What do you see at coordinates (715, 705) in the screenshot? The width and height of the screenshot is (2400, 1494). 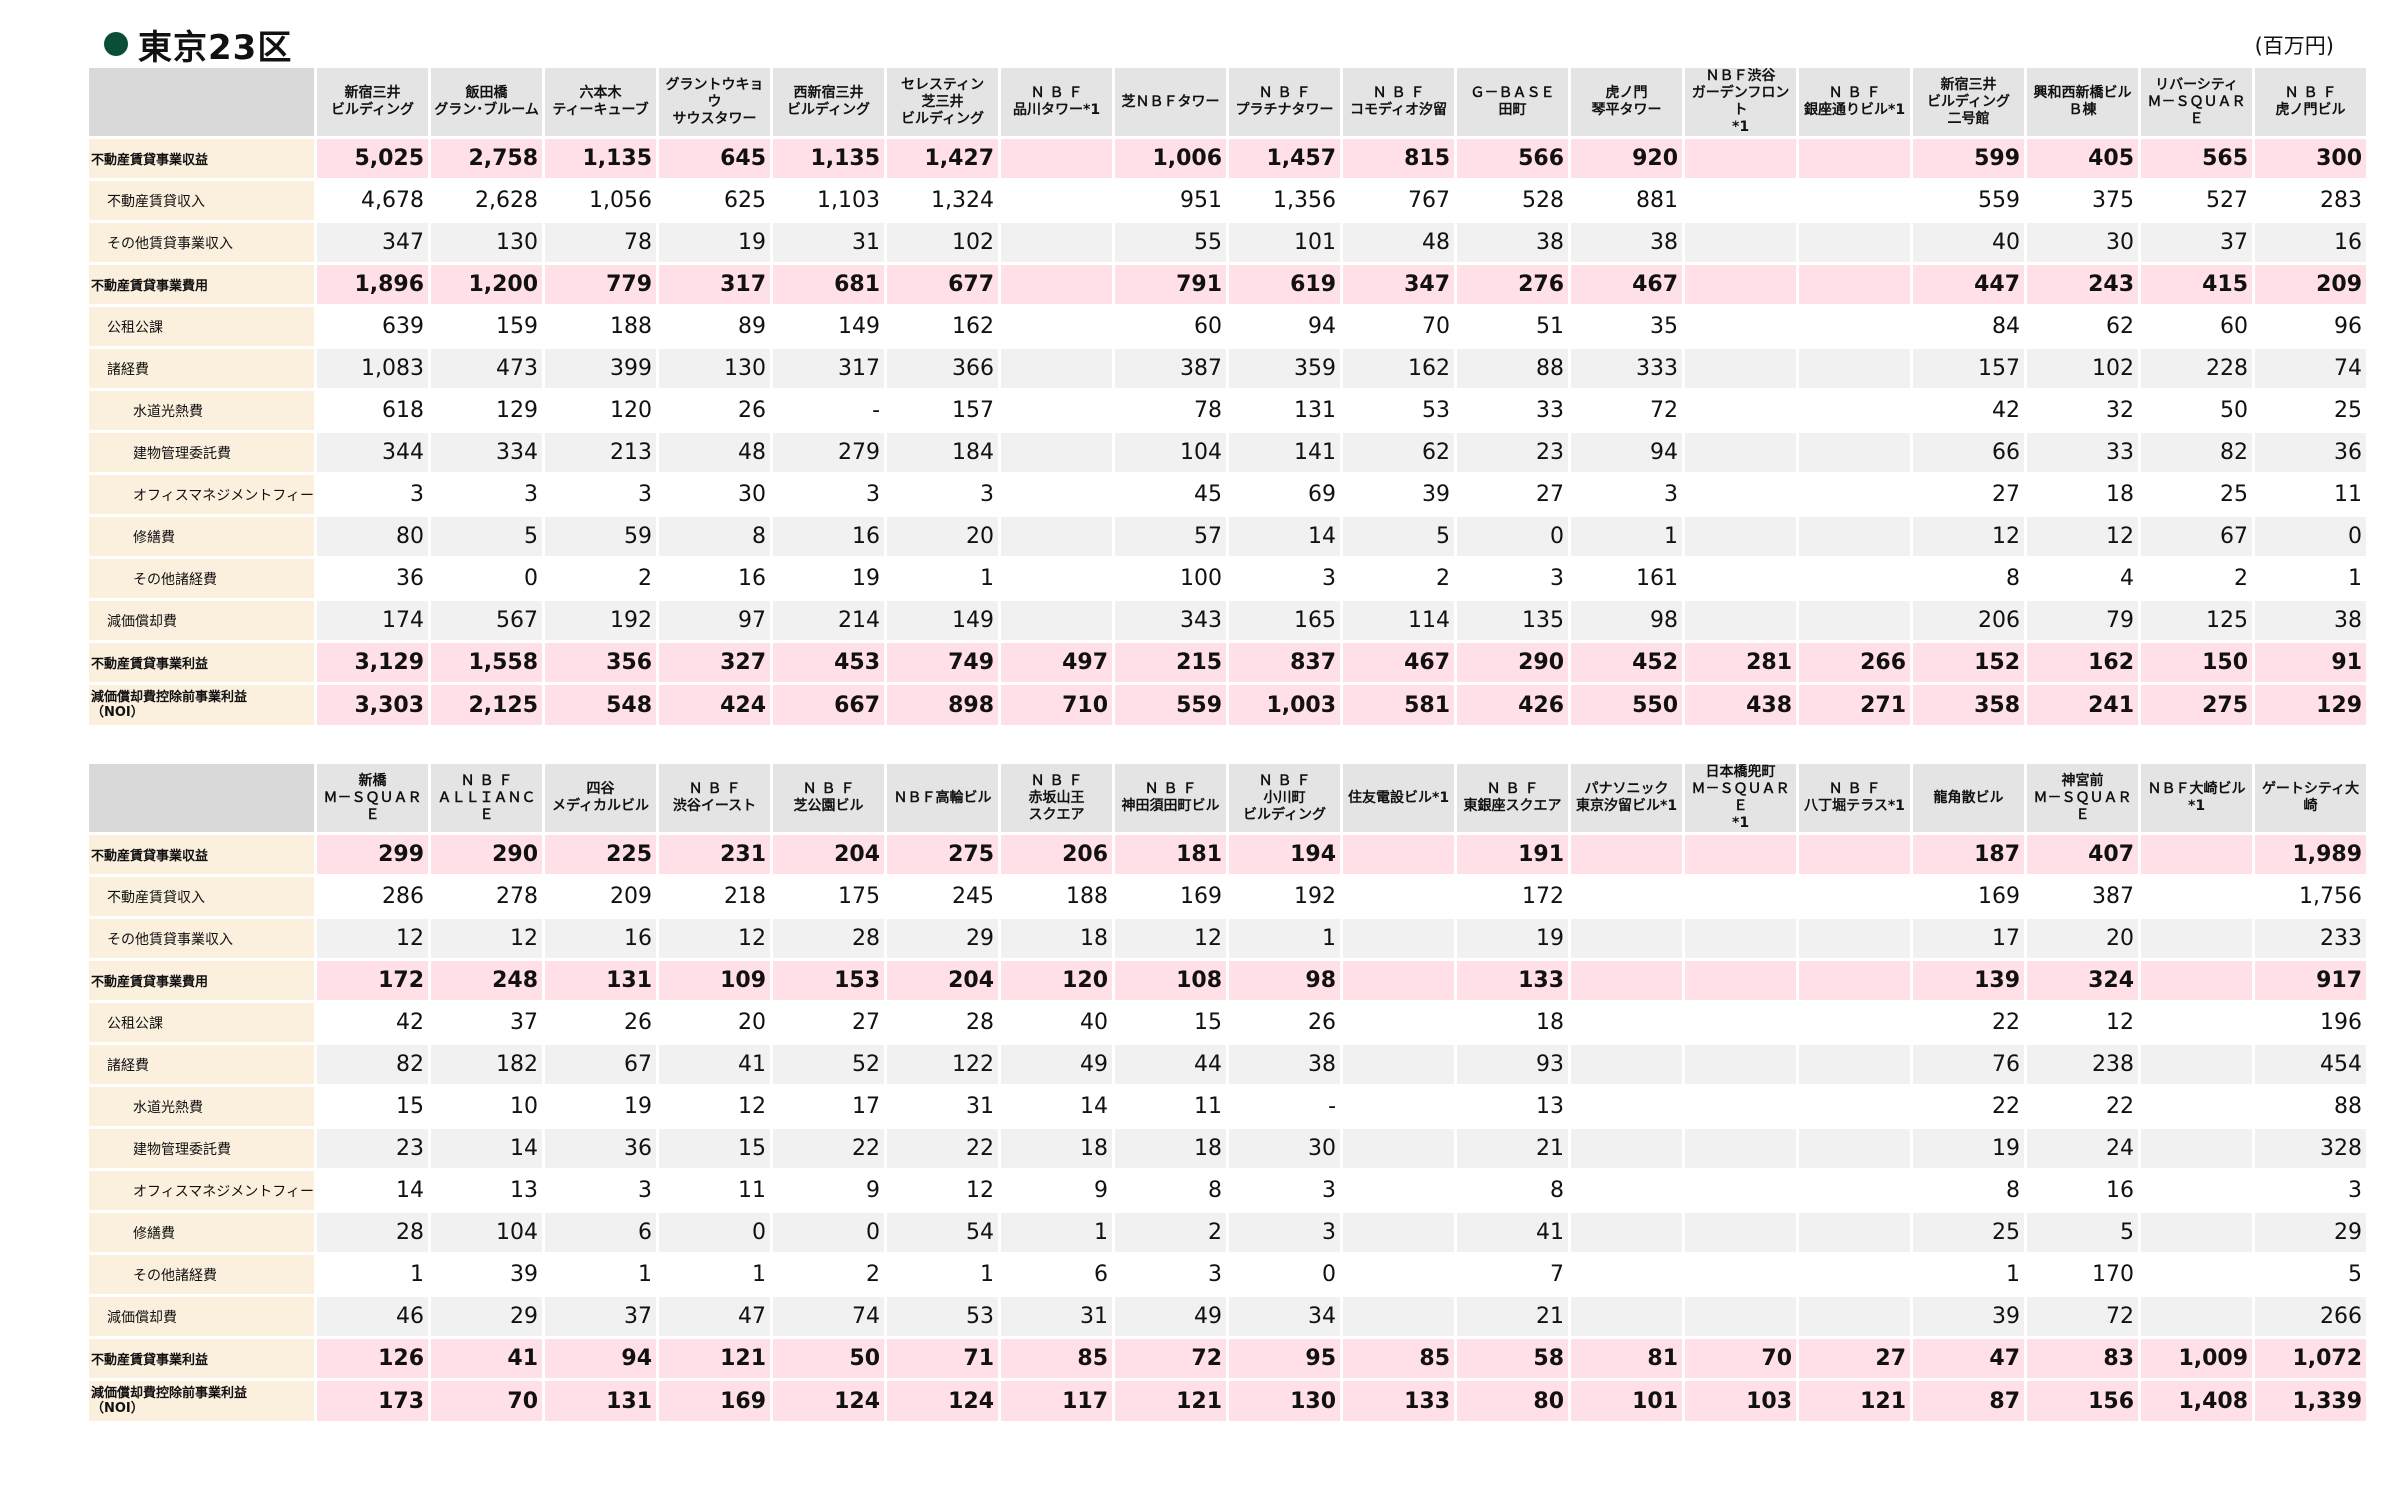 I see `value-cell: 424` at bounding box center [715, 705].